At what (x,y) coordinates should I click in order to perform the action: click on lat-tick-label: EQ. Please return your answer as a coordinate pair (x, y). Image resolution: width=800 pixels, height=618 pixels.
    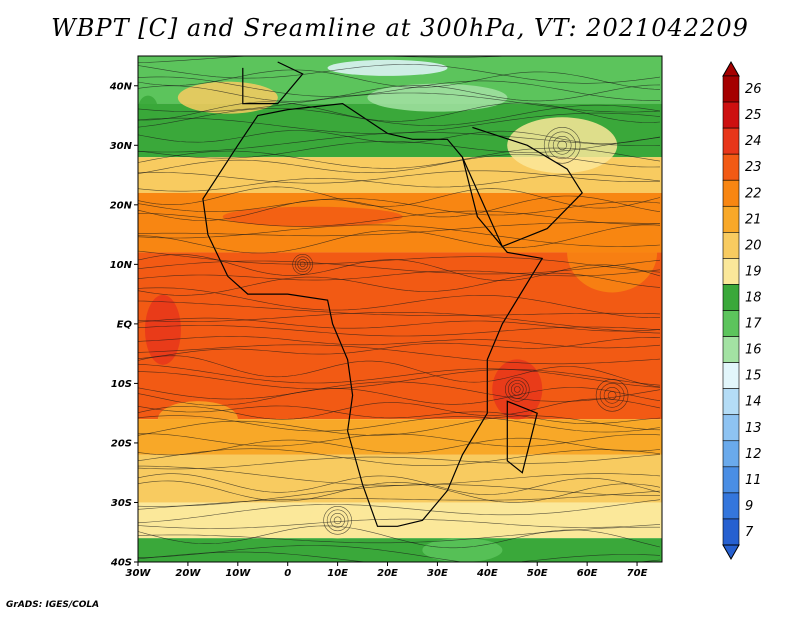
    Looking at the image, I should click on (125, 324).